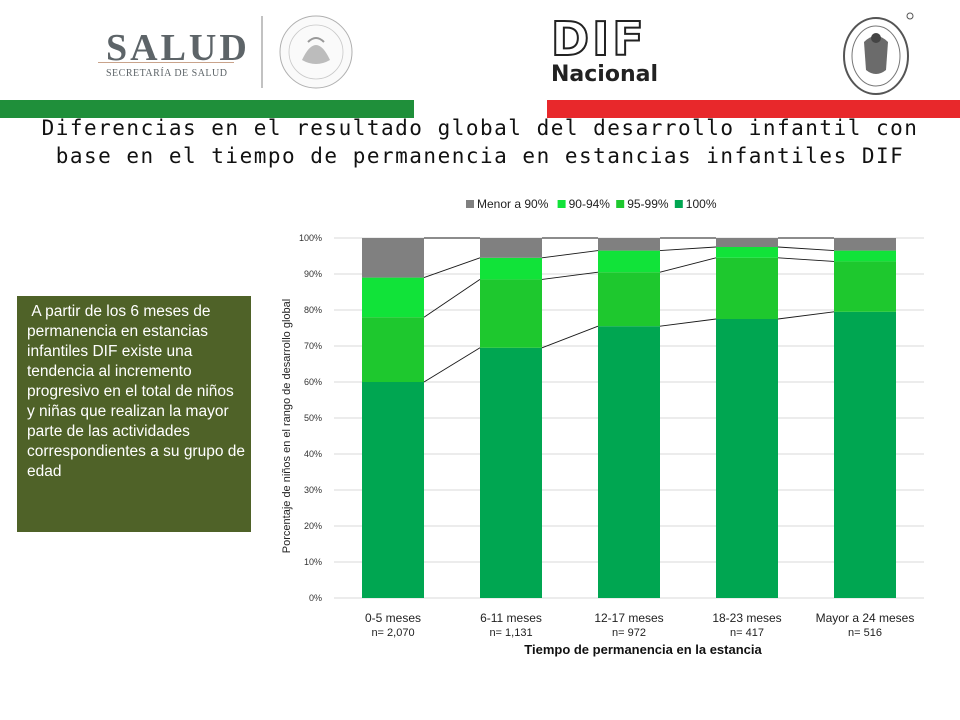  What do you see at coordinates (313, 274) in the screenshot?
I see `y-tick-label: 90%` at bounding box center [313, 274].